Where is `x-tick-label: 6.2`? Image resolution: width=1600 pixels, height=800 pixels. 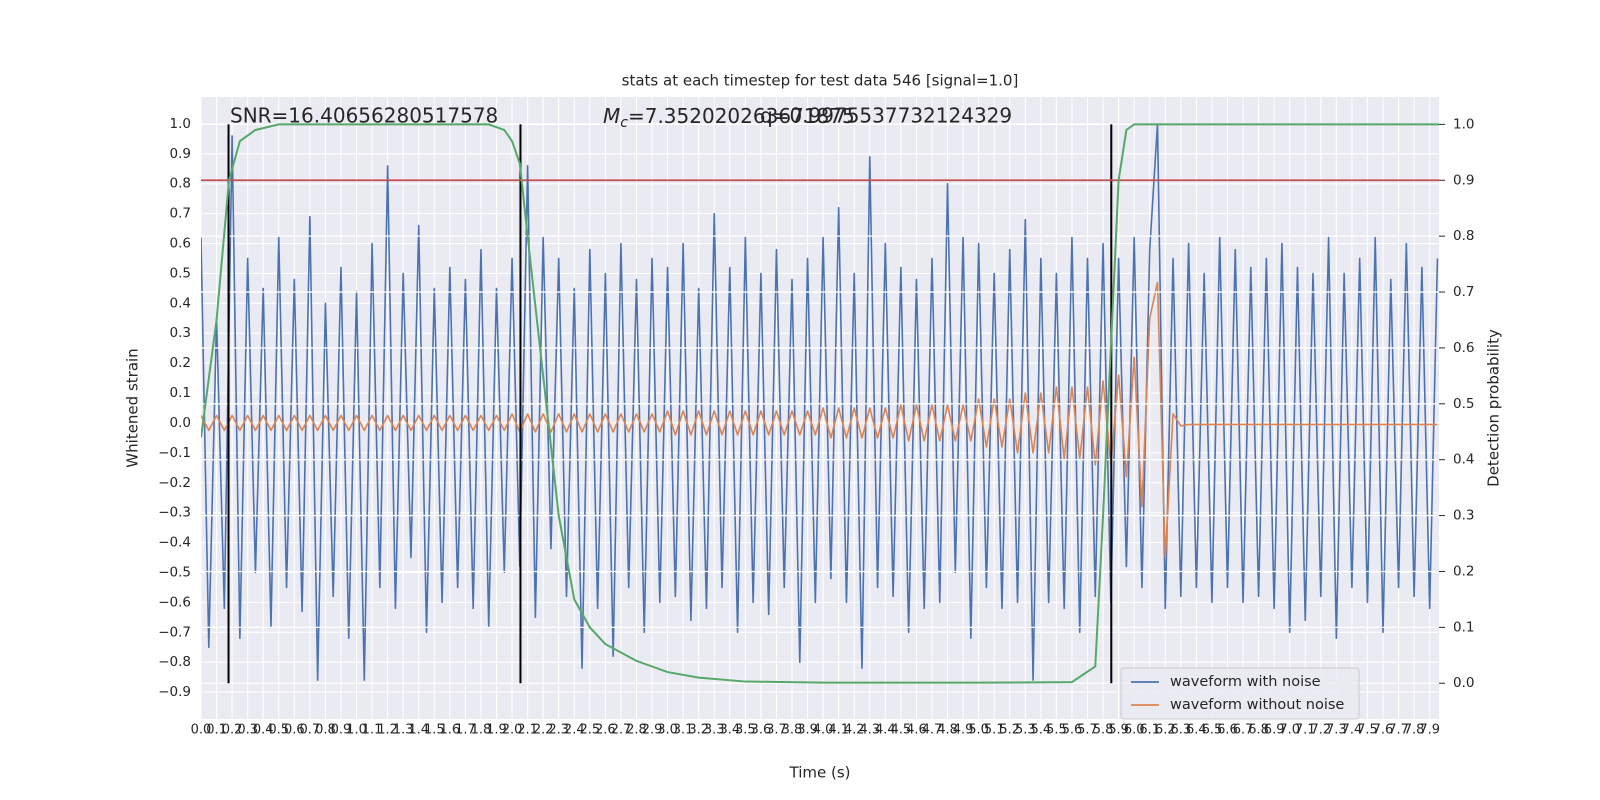
x-tick-label: 6.2 is located at coordinates (1165, 730).